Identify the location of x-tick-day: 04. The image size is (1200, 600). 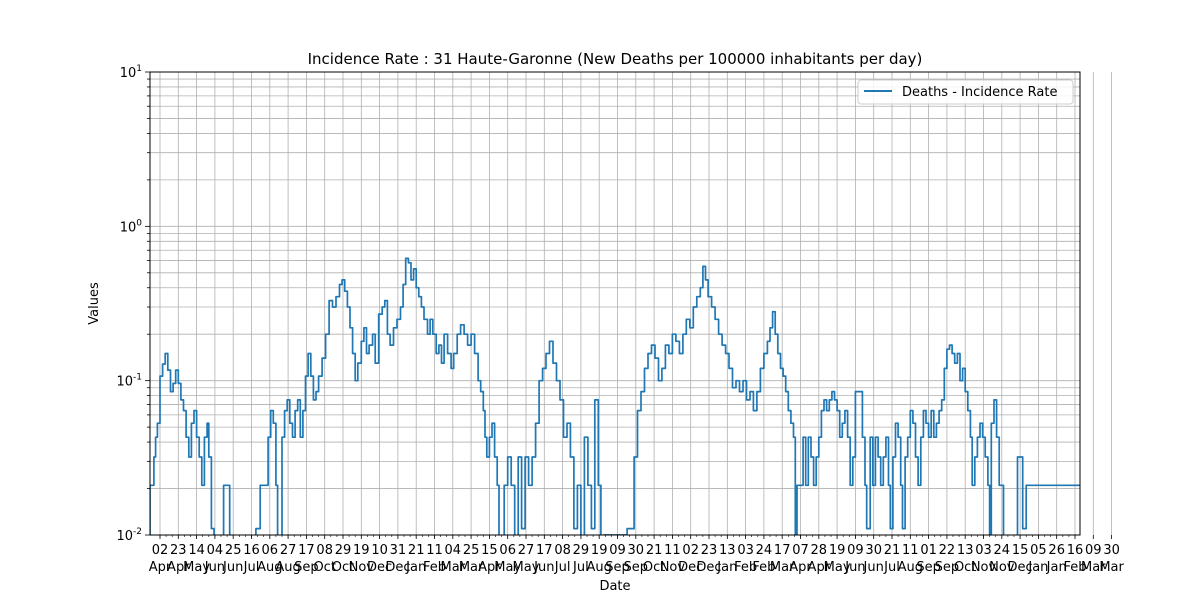
(453, 550).